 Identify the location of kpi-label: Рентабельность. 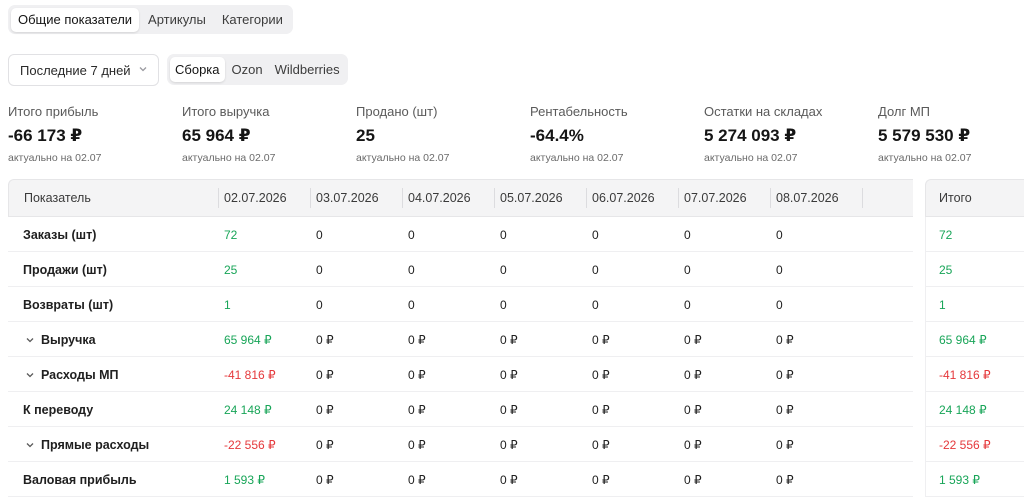
(579, 111).